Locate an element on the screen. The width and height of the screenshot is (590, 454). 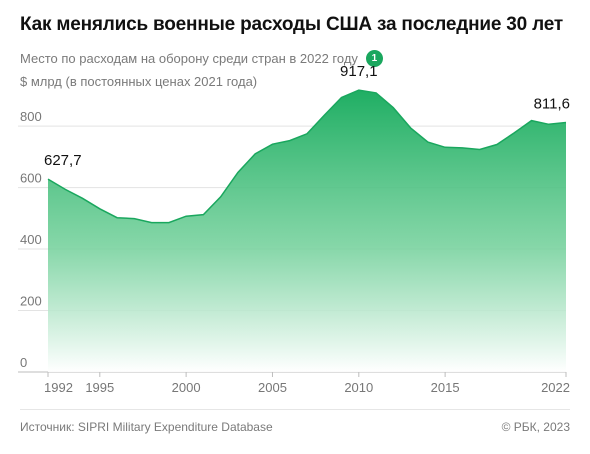
data-label: 917,1 is located at coordinates (359, 71).